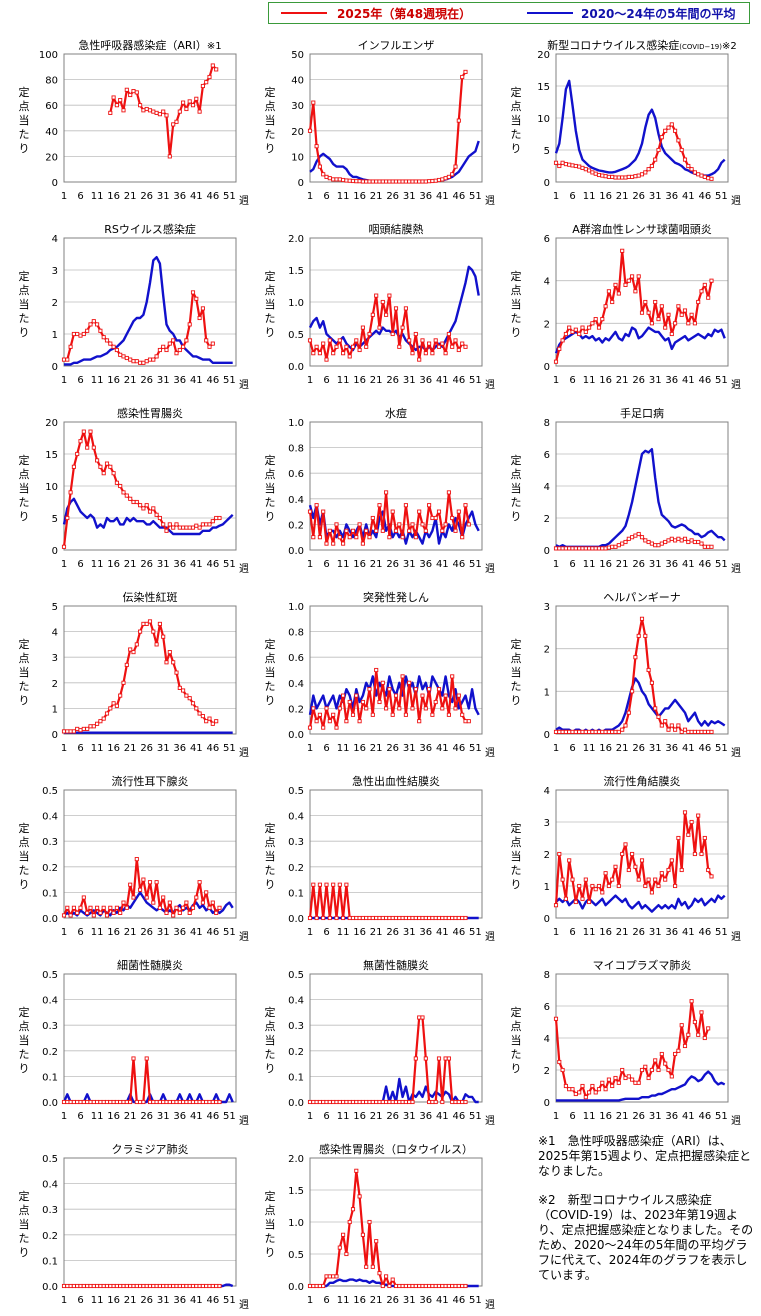 The image size is (761, 1316). Describe the element at coordinates (296, 633) in the screenshot. I see `y-tick-label: 0.8` at that location.